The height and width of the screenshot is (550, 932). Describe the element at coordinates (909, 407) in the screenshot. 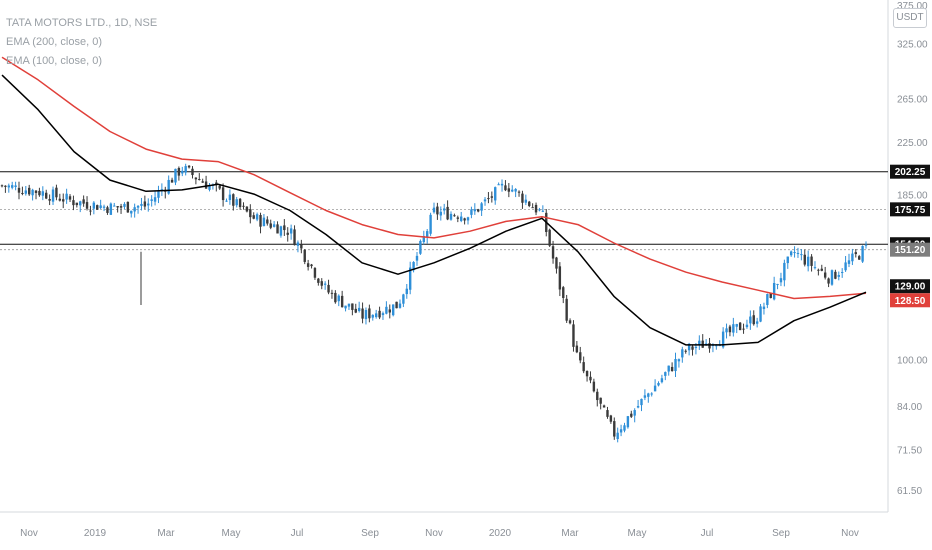

I see `price-tick-label: 84.00` at that location.